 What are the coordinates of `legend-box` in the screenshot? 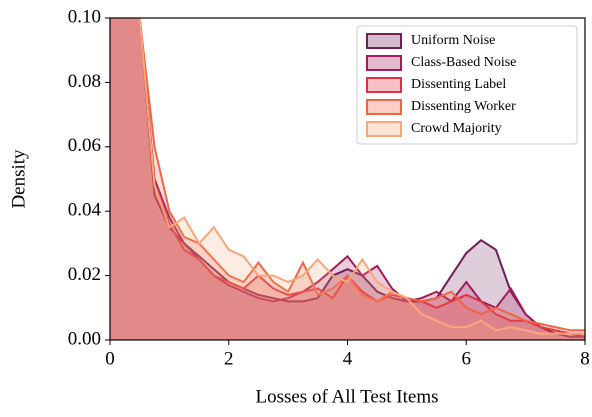 It's located at (467, 85).